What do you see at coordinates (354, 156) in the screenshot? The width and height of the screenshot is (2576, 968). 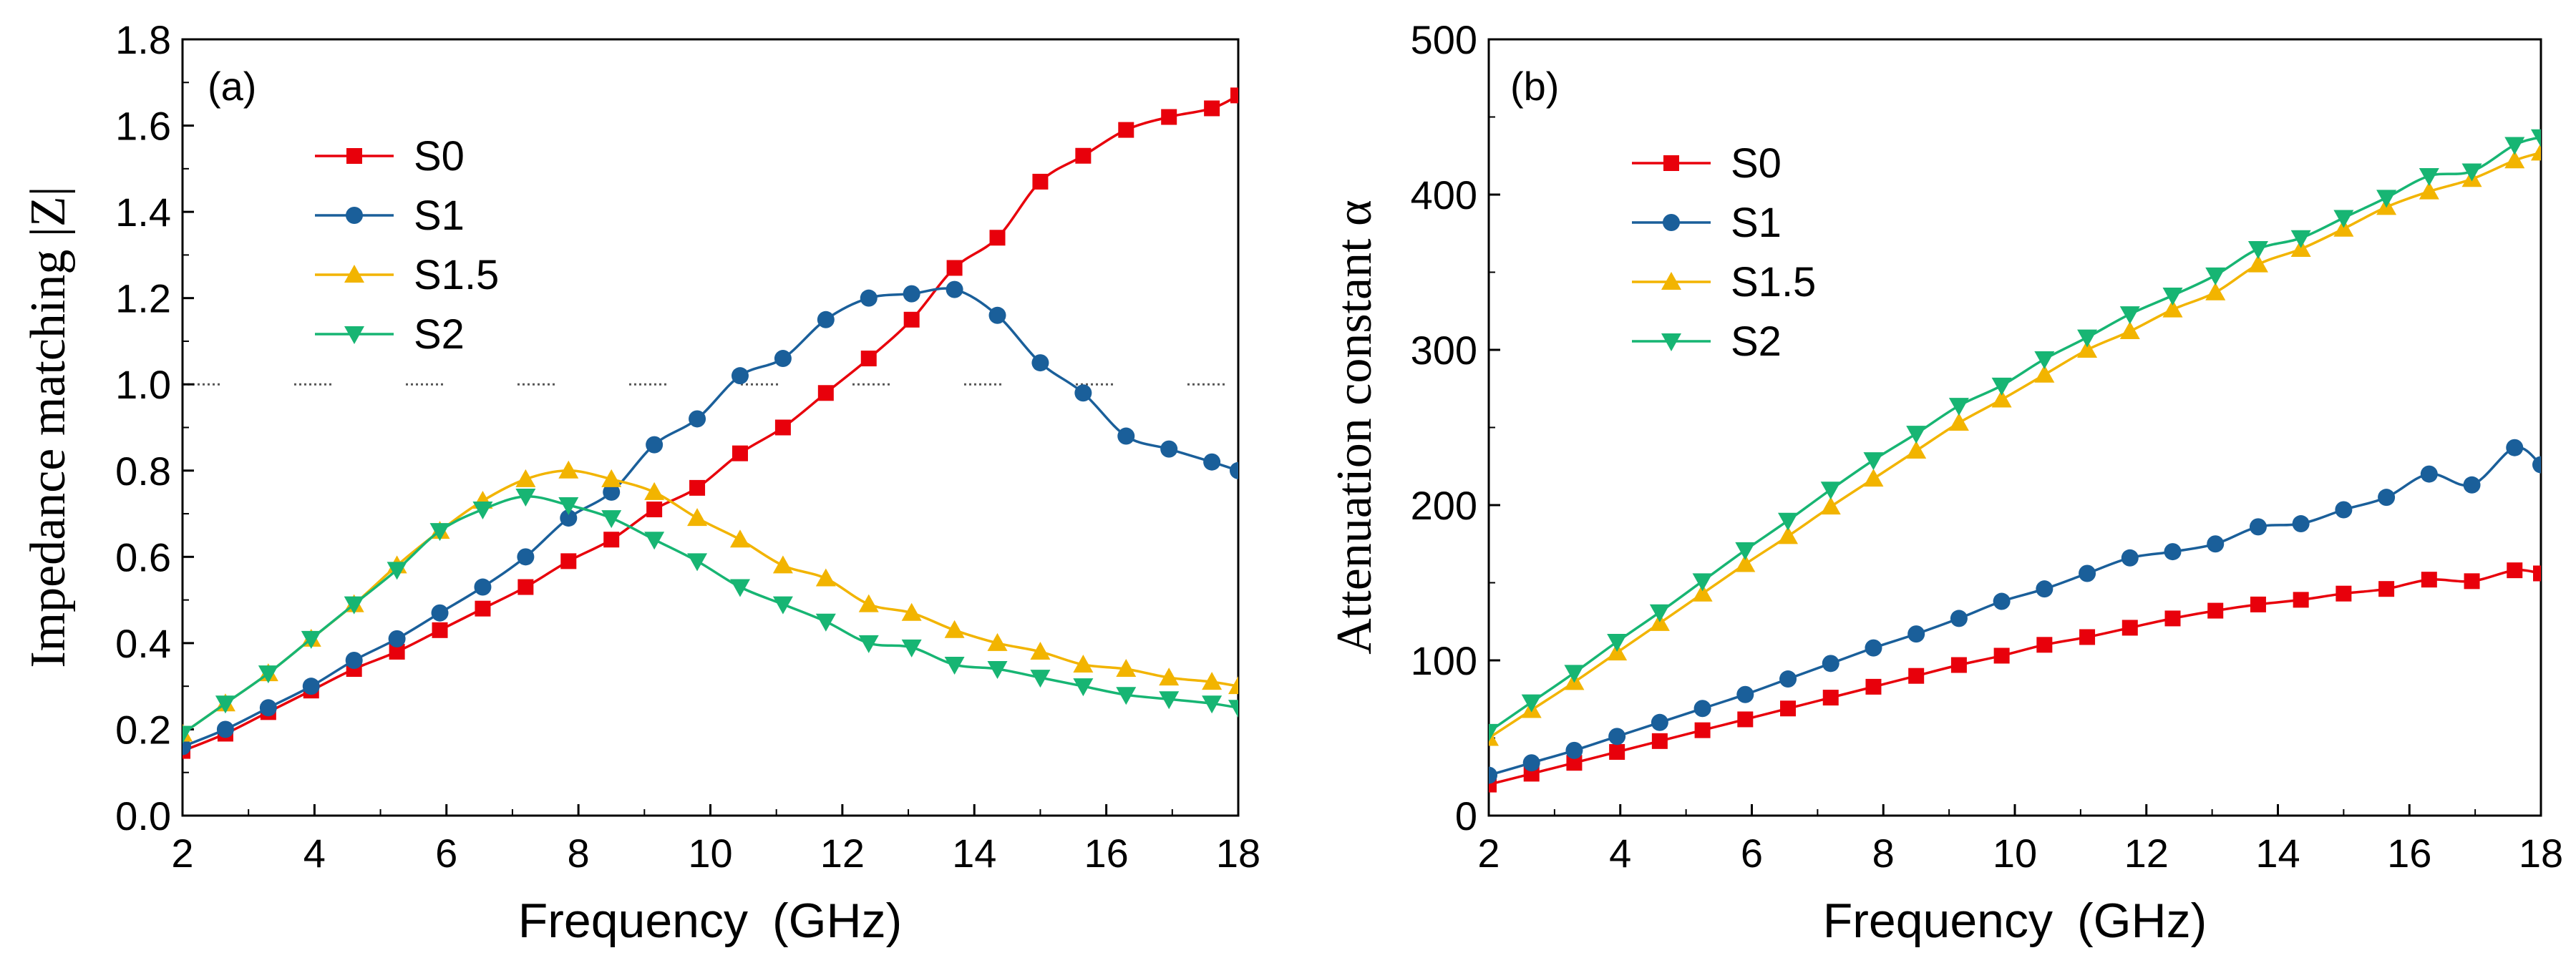 I see `legend-marker-s0` at bounding box center [354, 156].